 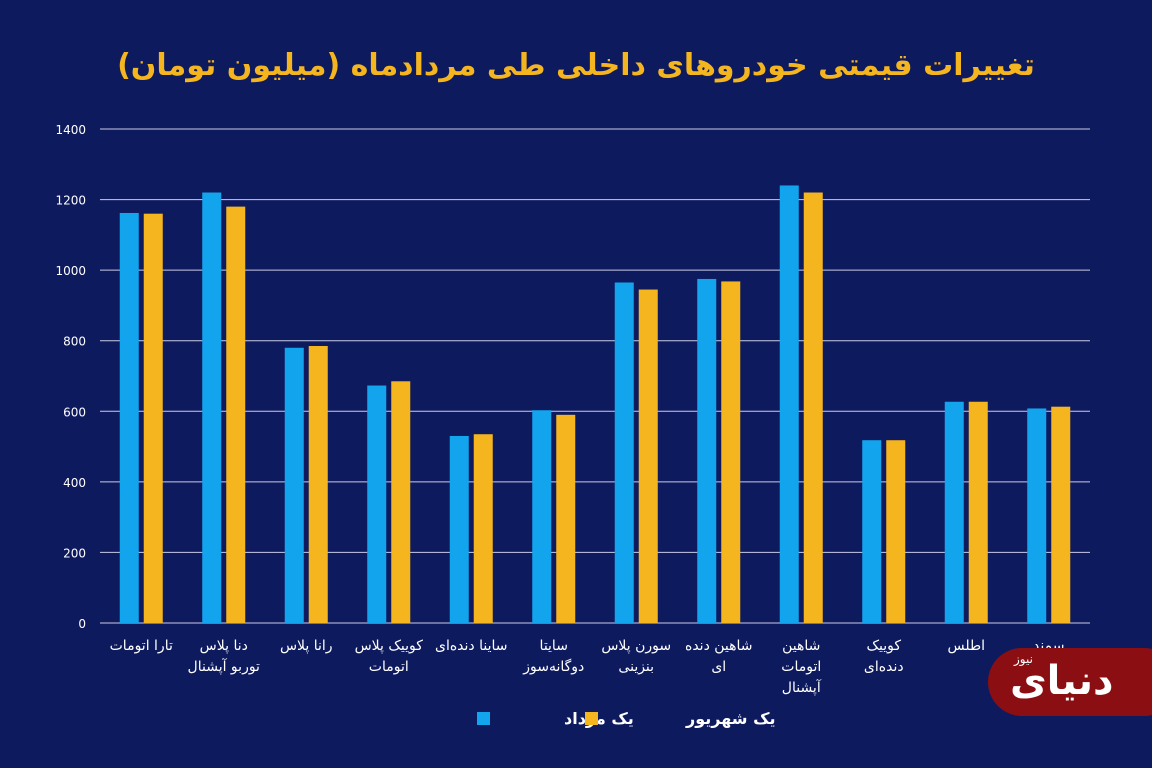 What do you see at coordinates (70, 201) in the screenshot?
I see `y-tick-label: 1200` at bounding box center [70, 201].